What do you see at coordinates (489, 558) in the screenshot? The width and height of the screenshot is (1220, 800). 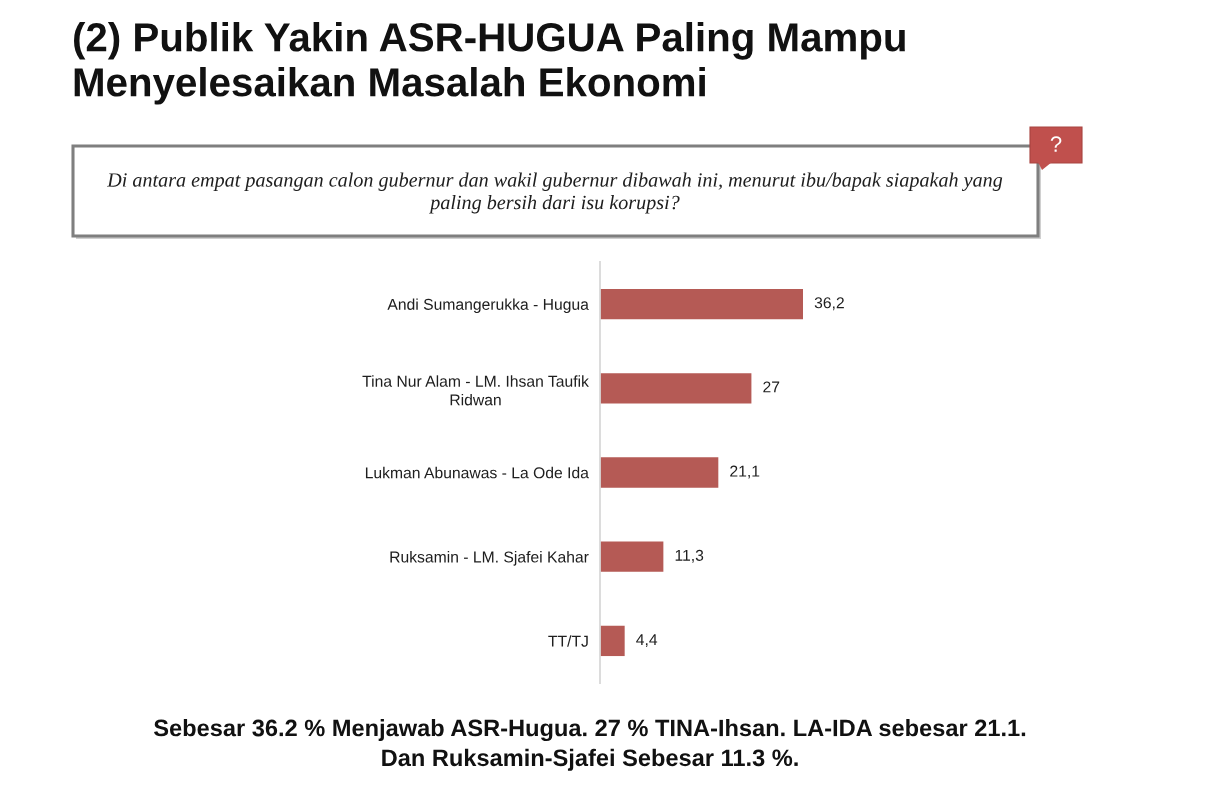 I see `y-tick-label: Ruksamin - LM. Sjafei Kahar` at bounding box center [489, 558].